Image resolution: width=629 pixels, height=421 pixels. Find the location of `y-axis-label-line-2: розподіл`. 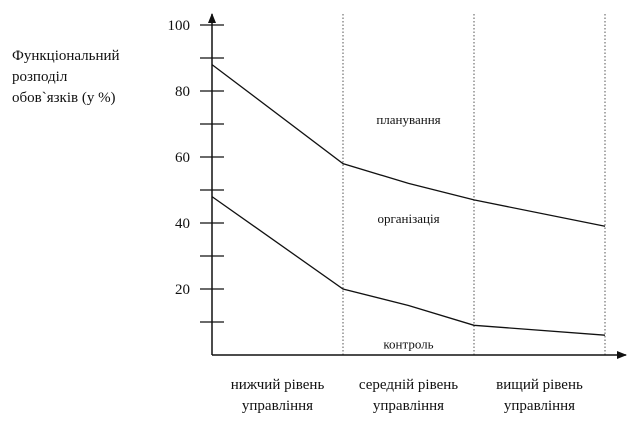

y-axis-label-line-2: розподіл is located at coordinates (40, 77).